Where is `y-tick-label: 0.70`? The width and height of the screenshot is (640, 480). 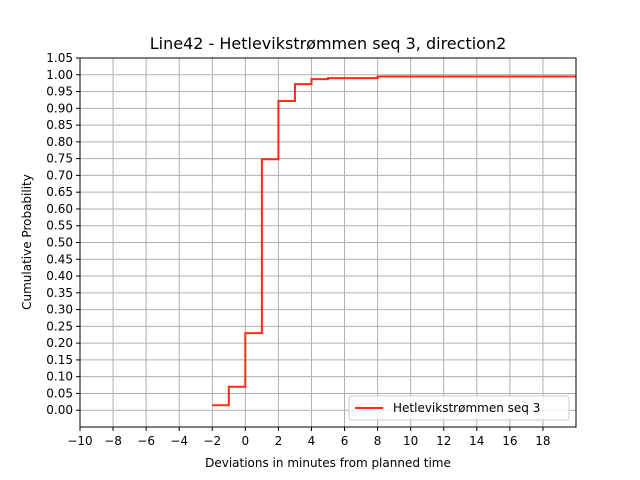
y-tick-label: 0.70 is located at coordinates (59, 175).